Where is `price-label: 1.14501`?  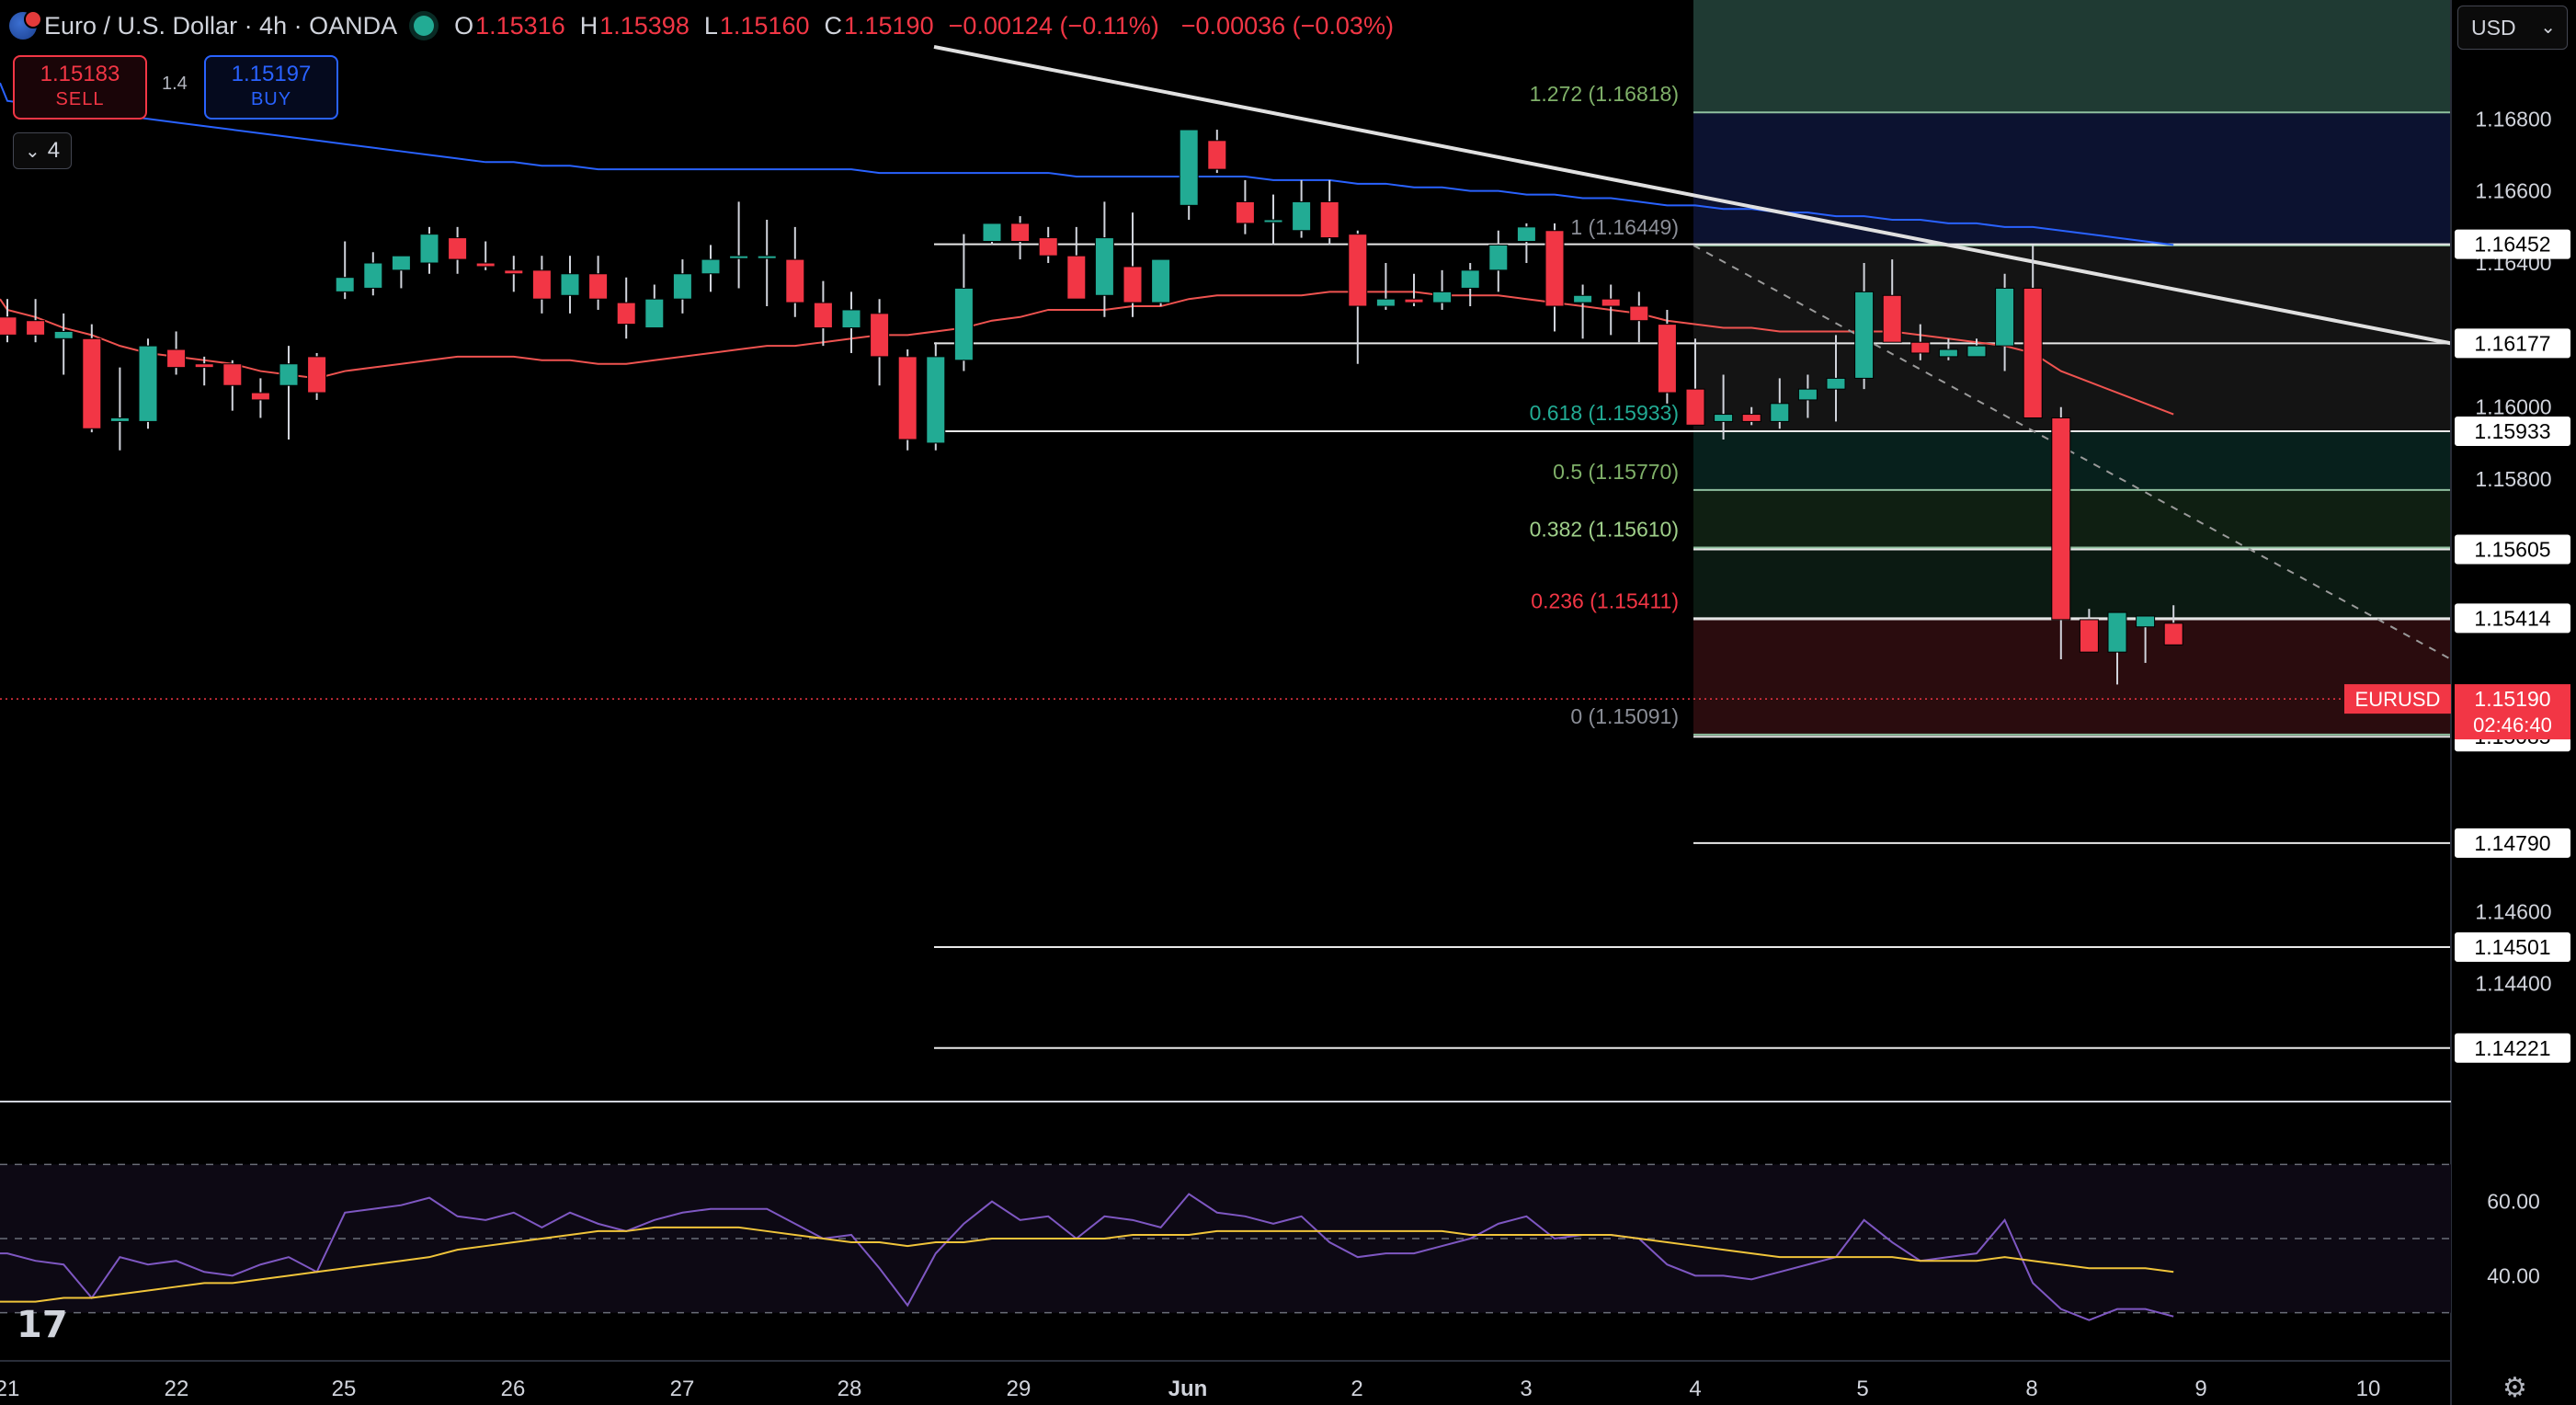
price-label: 1.14501 is located at coordinates (2512, 947).